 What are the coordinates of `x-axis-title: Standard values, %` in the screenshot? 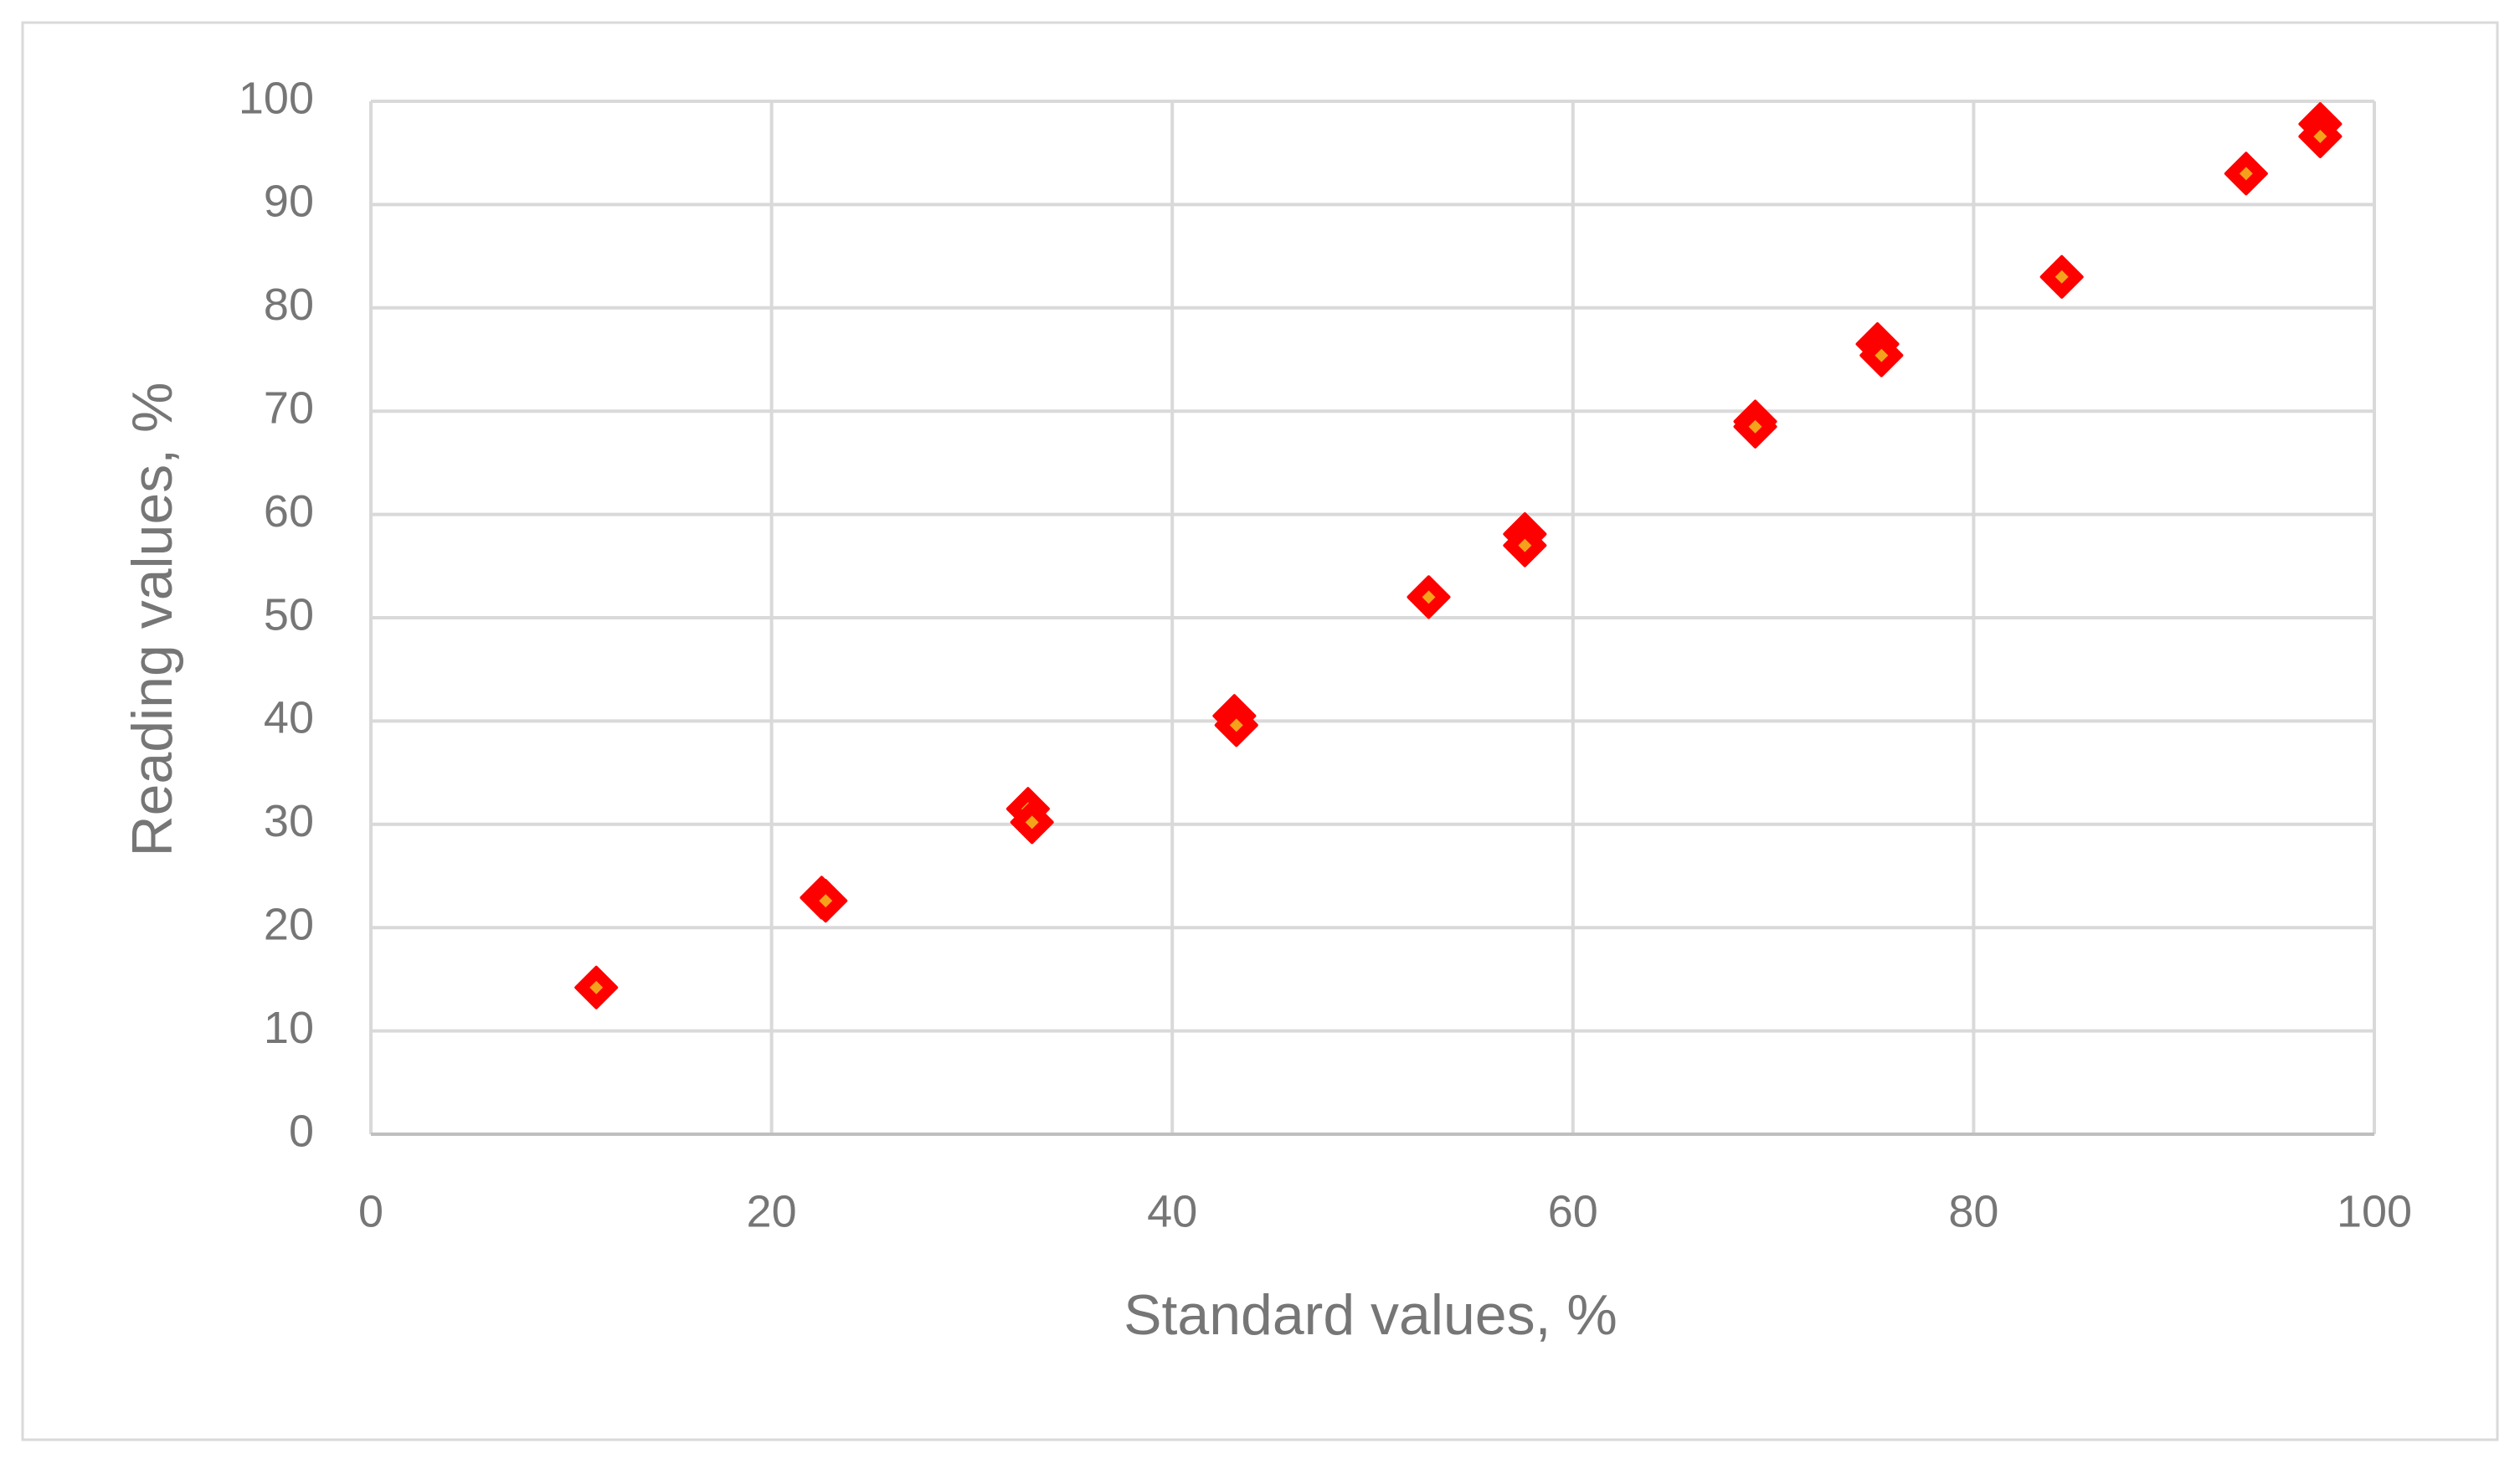 It's located at (1370, 1315).